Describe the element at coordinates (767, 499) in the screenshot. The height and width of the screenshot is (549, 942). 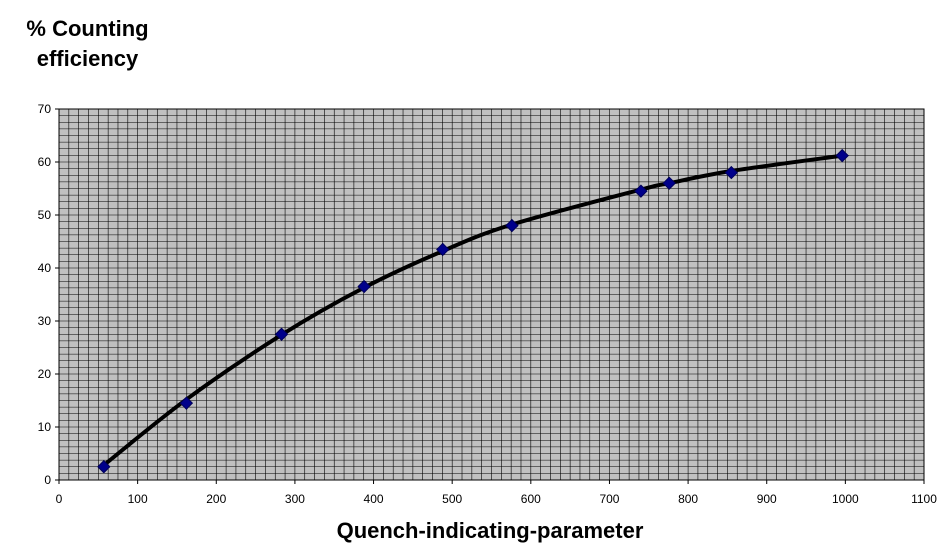
I see `x-tick-label: 900` at that location.